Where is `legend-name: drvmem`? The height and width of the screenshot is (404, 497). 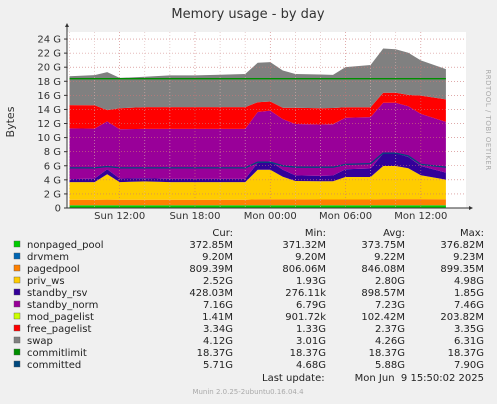
legend-name: drvmem is located at coordinates (48, 257).